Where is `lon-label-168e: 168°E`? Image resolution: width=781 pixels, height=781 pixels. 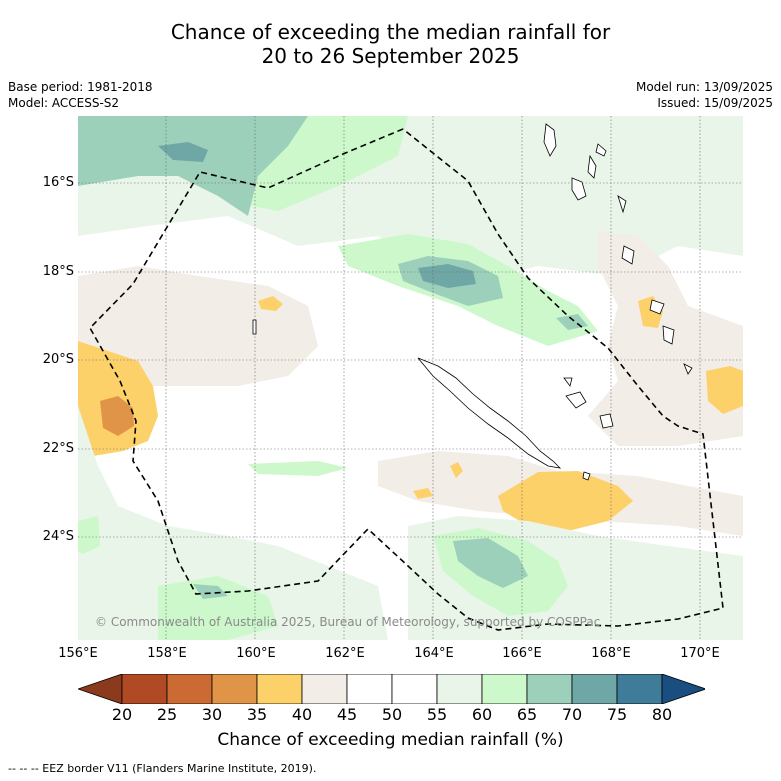 lon-label-168e: 168°E is located at coordinates (611, 653).